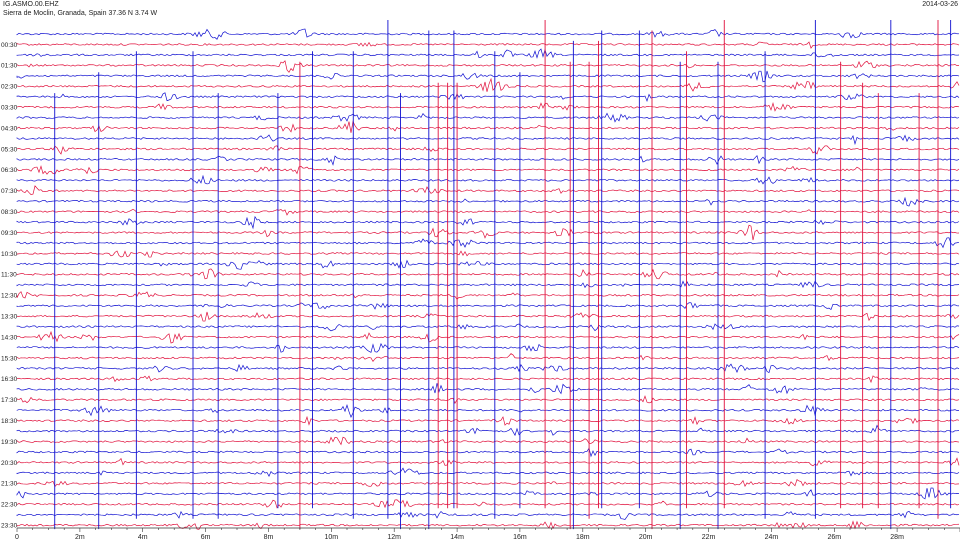  Describe the element at coordinates (9, 379) in the screenshot. I see `row-label: 16:30` at that location.